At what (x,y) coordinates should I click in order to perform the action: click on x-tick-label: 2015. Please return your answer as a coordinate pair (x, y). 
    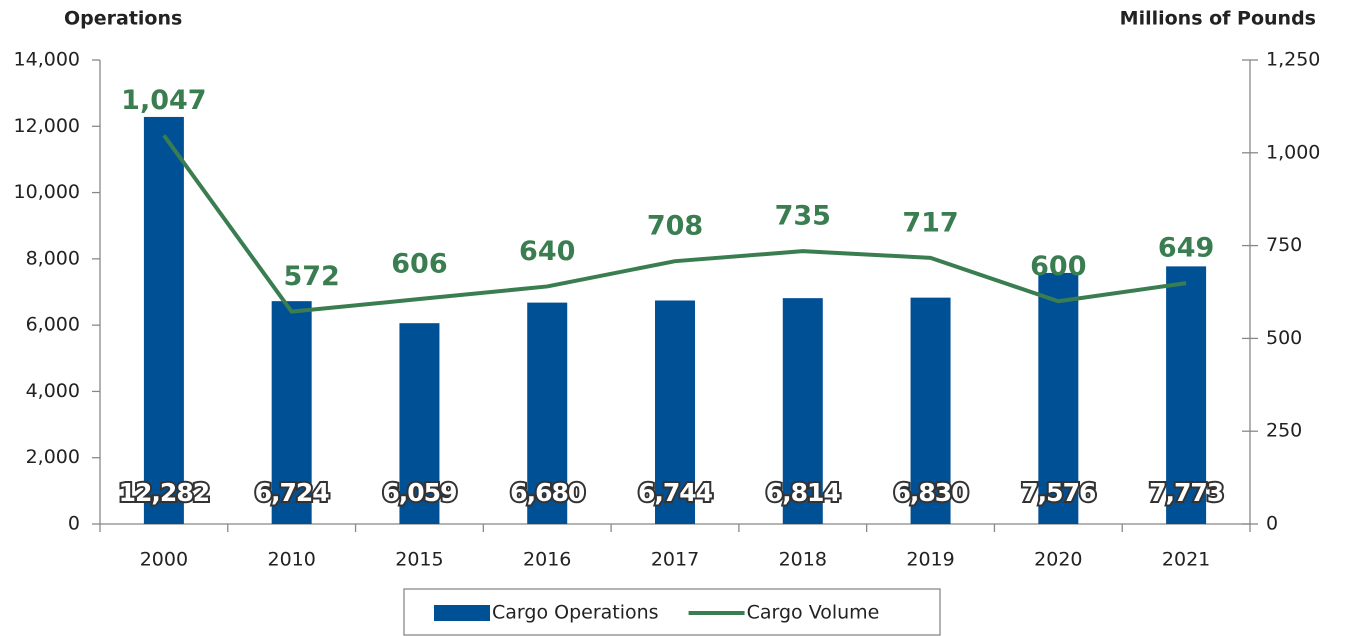
    Looking at the image, I should click on (419, 560).